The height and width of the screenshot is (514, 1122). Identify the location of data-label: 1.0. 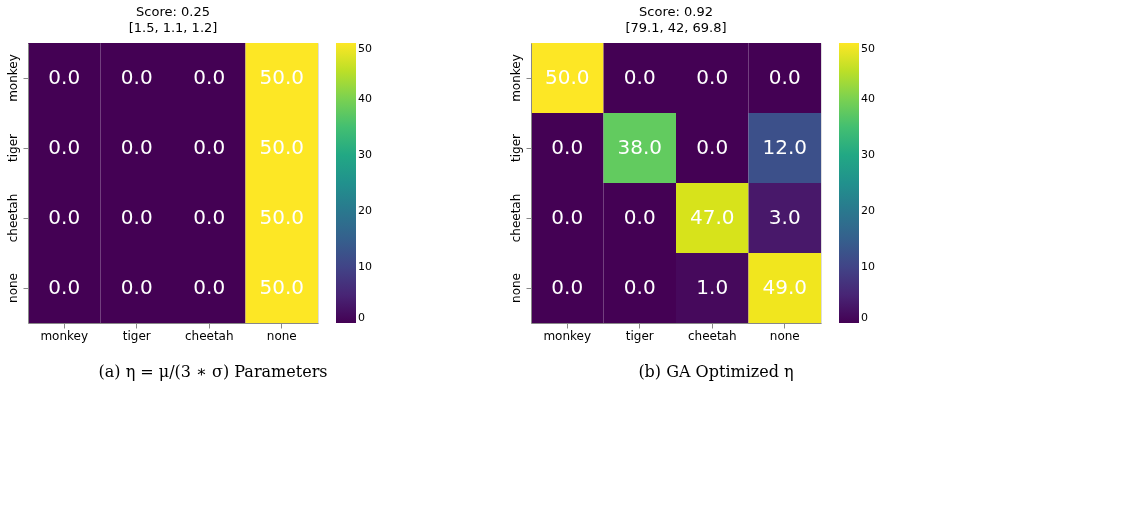
(712, 287).